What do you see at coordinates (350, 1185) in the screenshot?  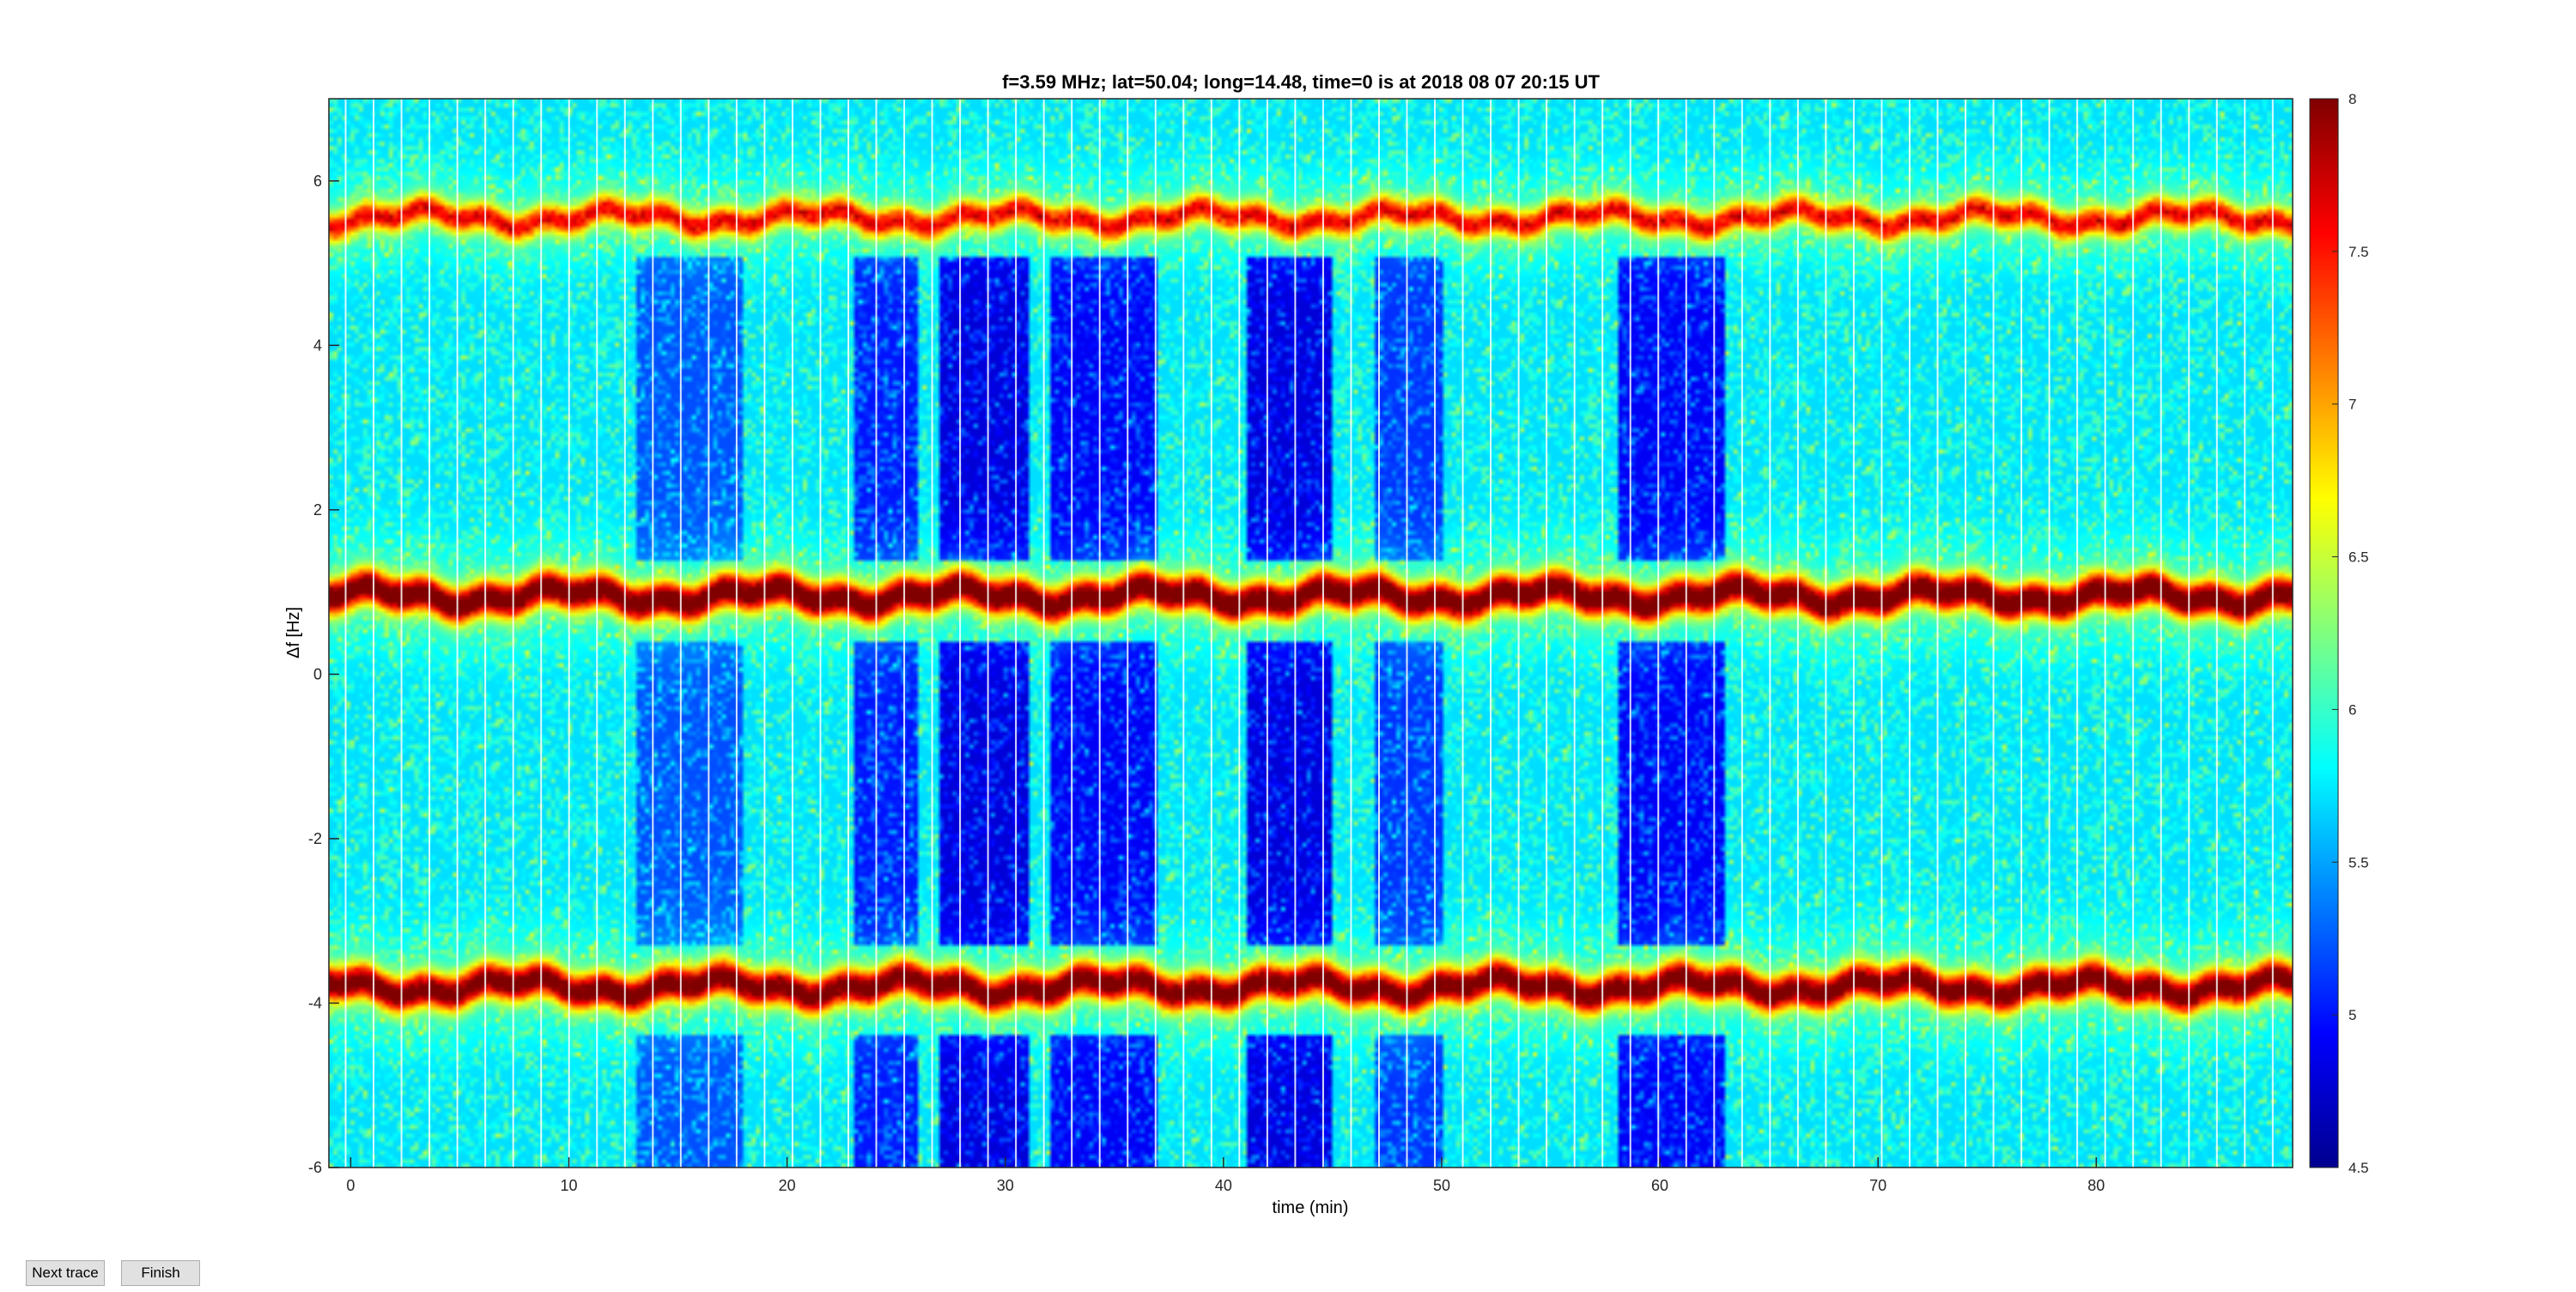 I see `x-tick-label: 0` at bounding box center [350, 1185].